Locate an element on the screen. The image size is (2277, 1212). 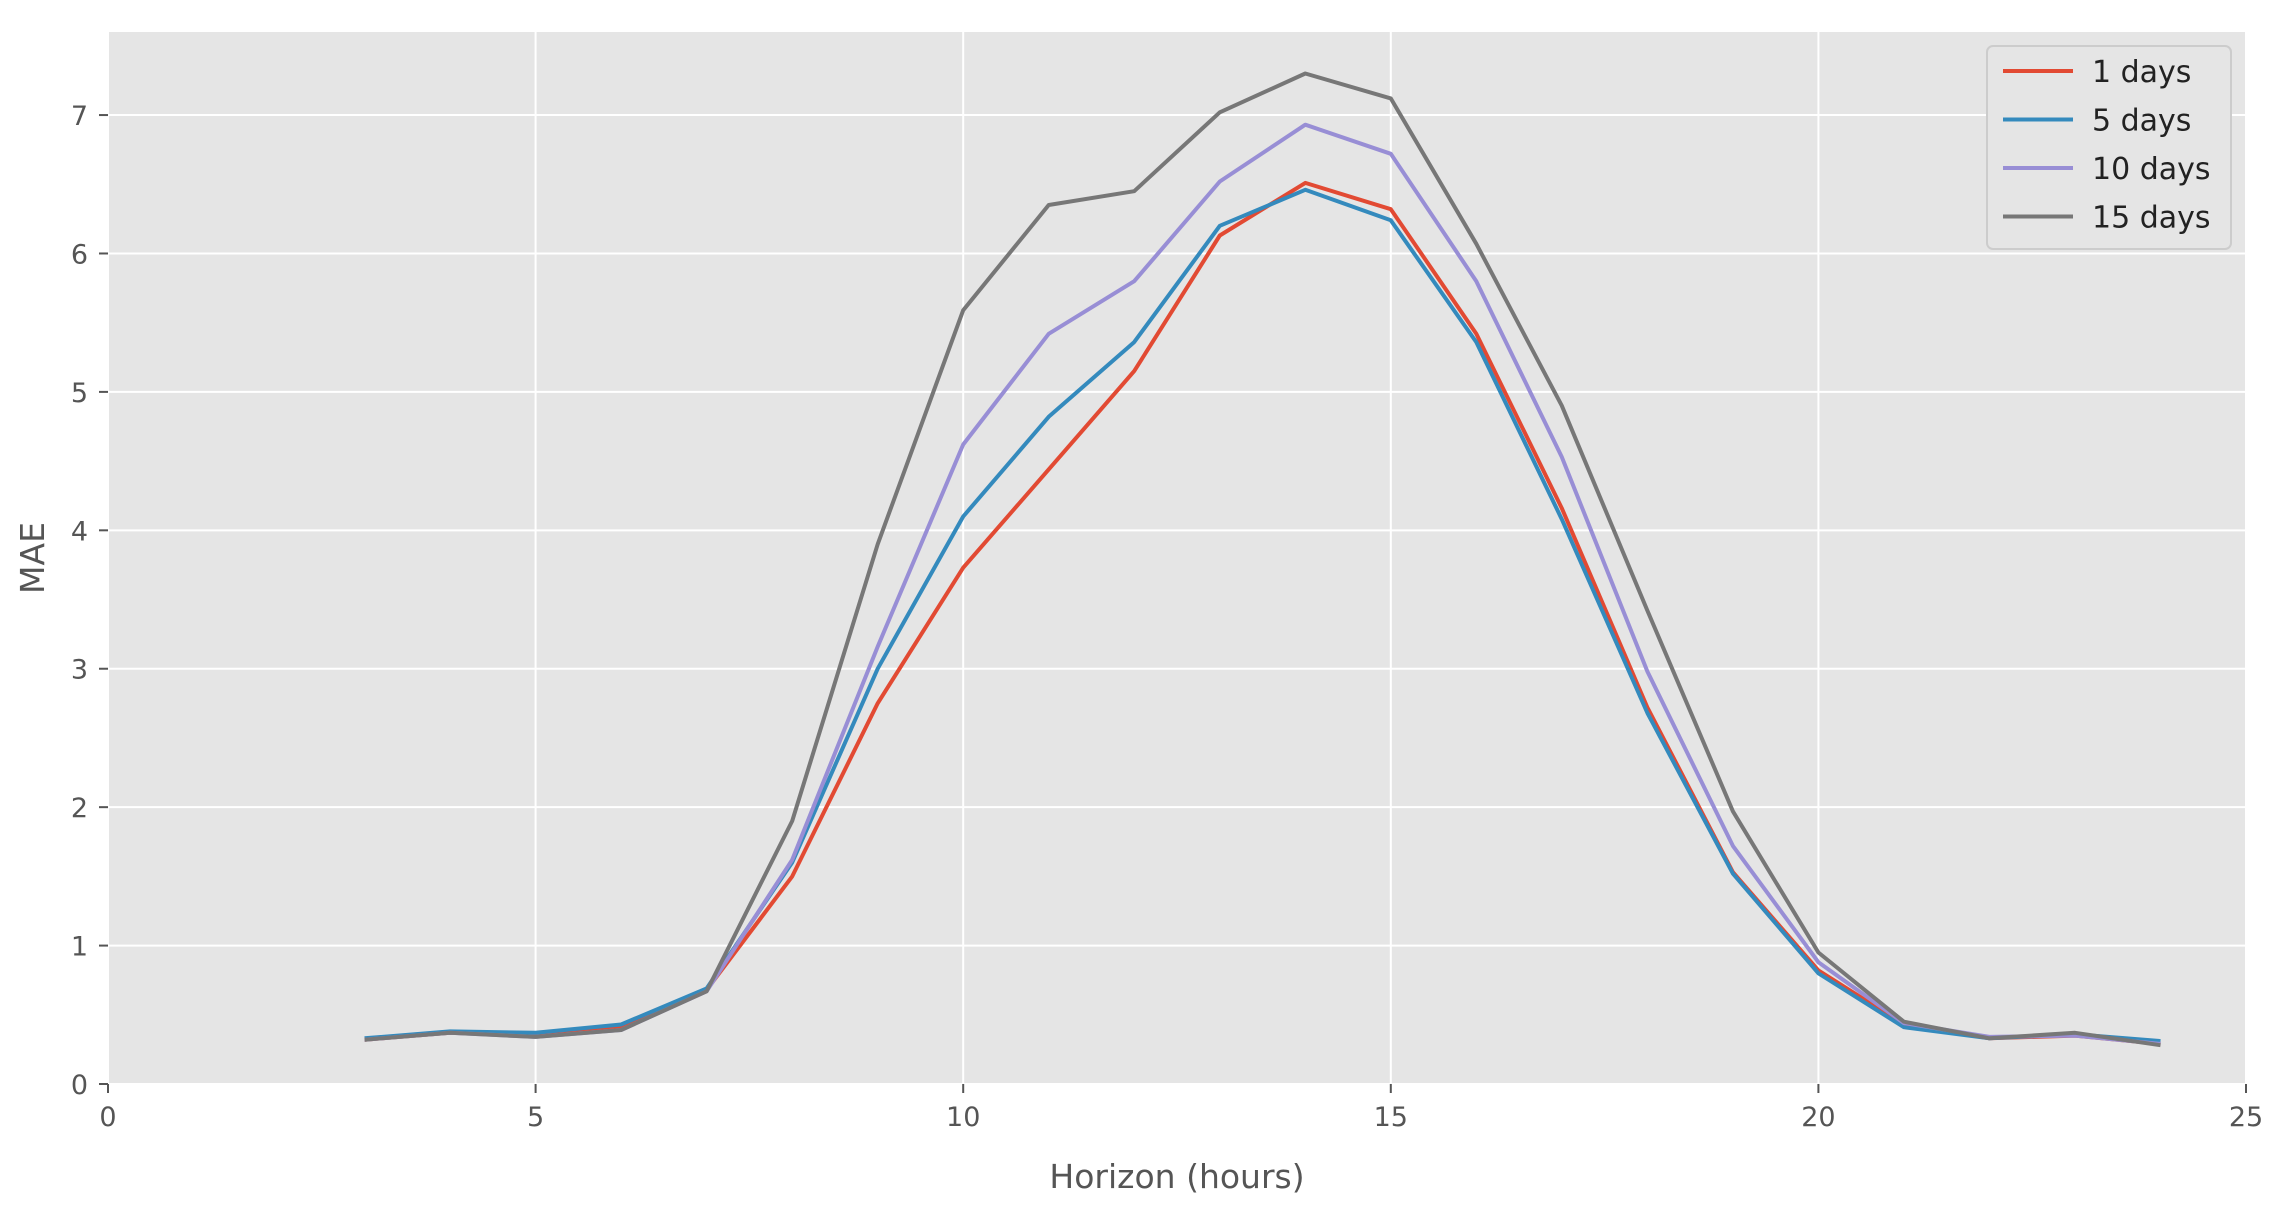
y-axis-label: MAE is located at coordinates (32, 558).